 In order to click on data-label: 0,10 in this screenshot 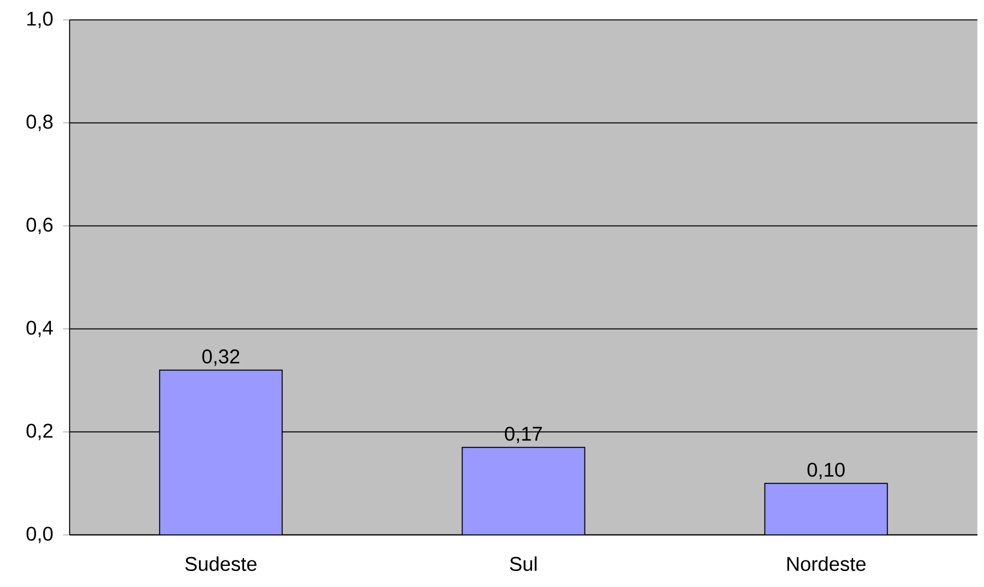, I will do `click(826, 471)`.